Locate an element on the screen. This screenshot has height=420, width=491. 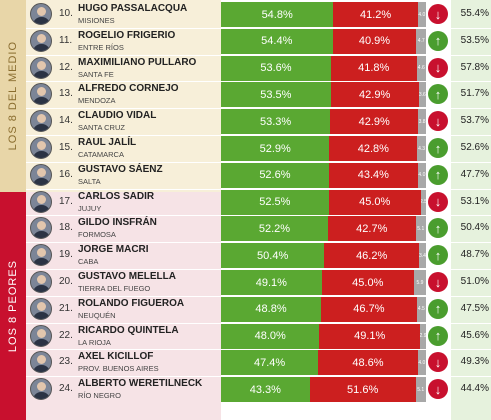
previous-score: 53.7% is located at coordinates (474, 121).